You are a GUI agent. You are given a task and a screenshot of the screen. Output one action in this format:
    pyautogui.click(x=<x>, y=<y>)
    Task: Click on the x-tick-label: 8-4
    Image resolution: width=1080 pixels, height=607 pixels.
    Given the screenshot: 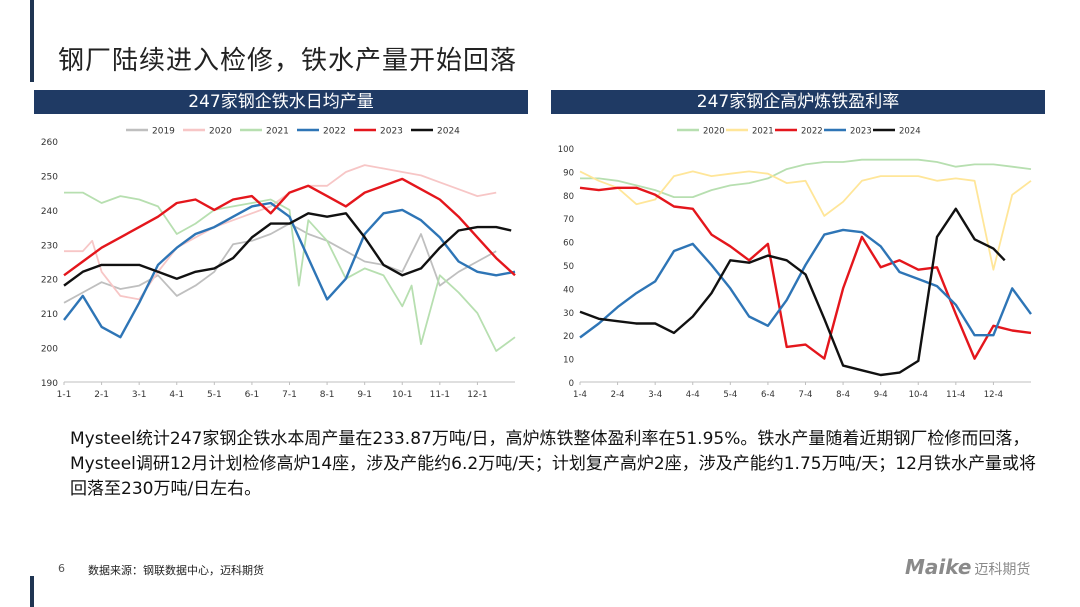 What is the action you would take?
    pyautogui.click(x=843, y=395)
    